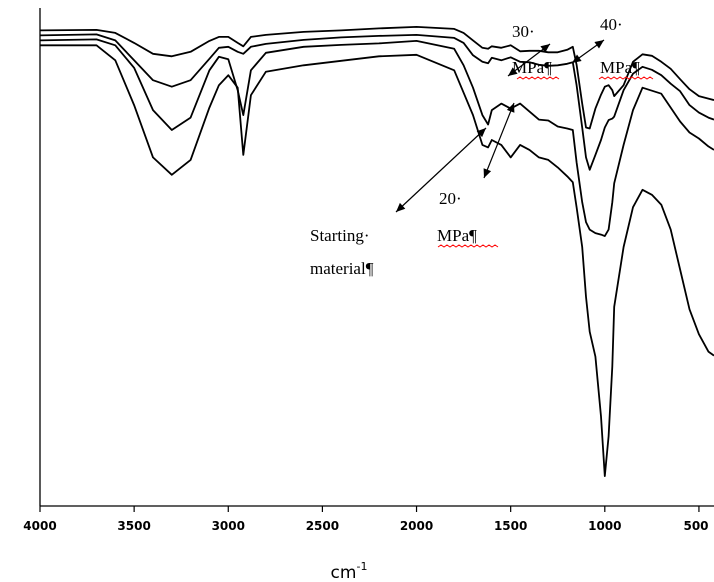 The image size is (714, 582). What do you see at coordinates (39, 526) in the screenshot?
I see `x-tick-label: 4000` at bounding box center [39, 526].